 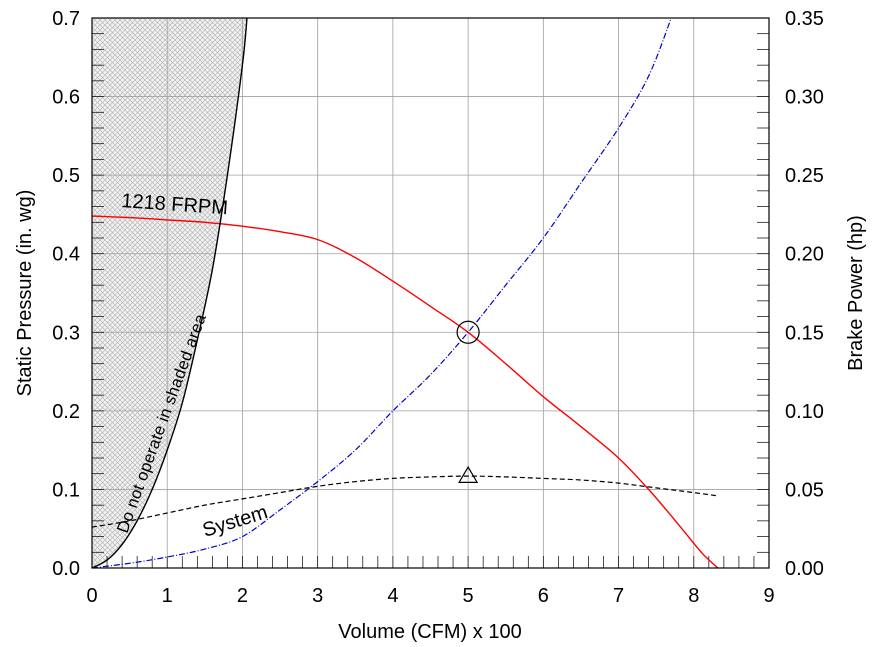 I want to click on shaded-region, so click(x=169, y=293).